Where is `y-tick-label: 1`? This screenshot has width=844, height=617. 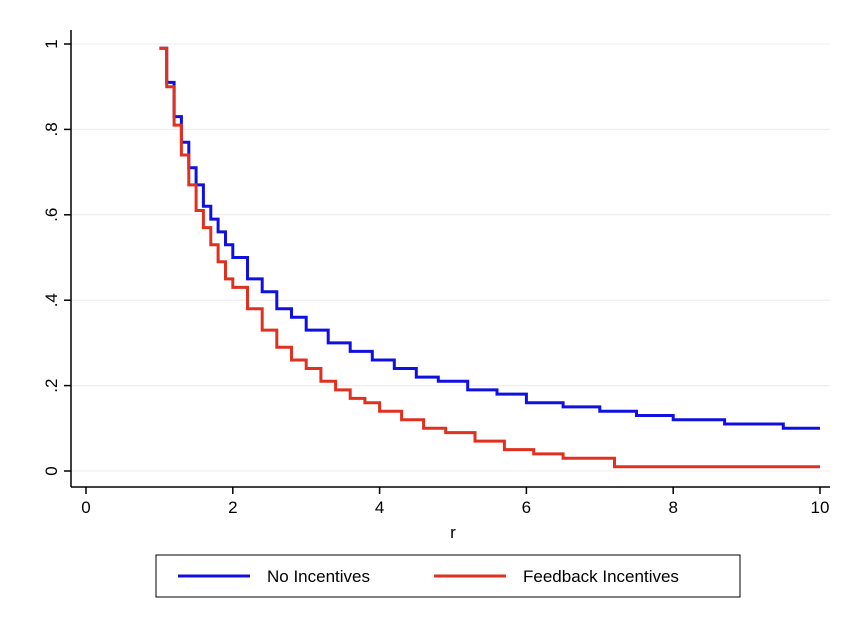 y-tick-label: 1 is located at coordinates (51, 43).